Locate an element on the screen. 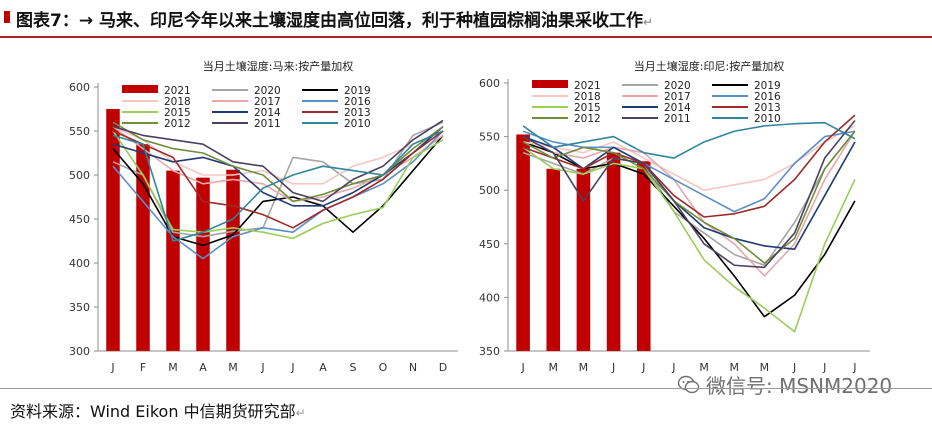 The height and width of the screenshot is (425, 932). malaysia-legend-swatch-2021 is located at coordinates (140, 89).